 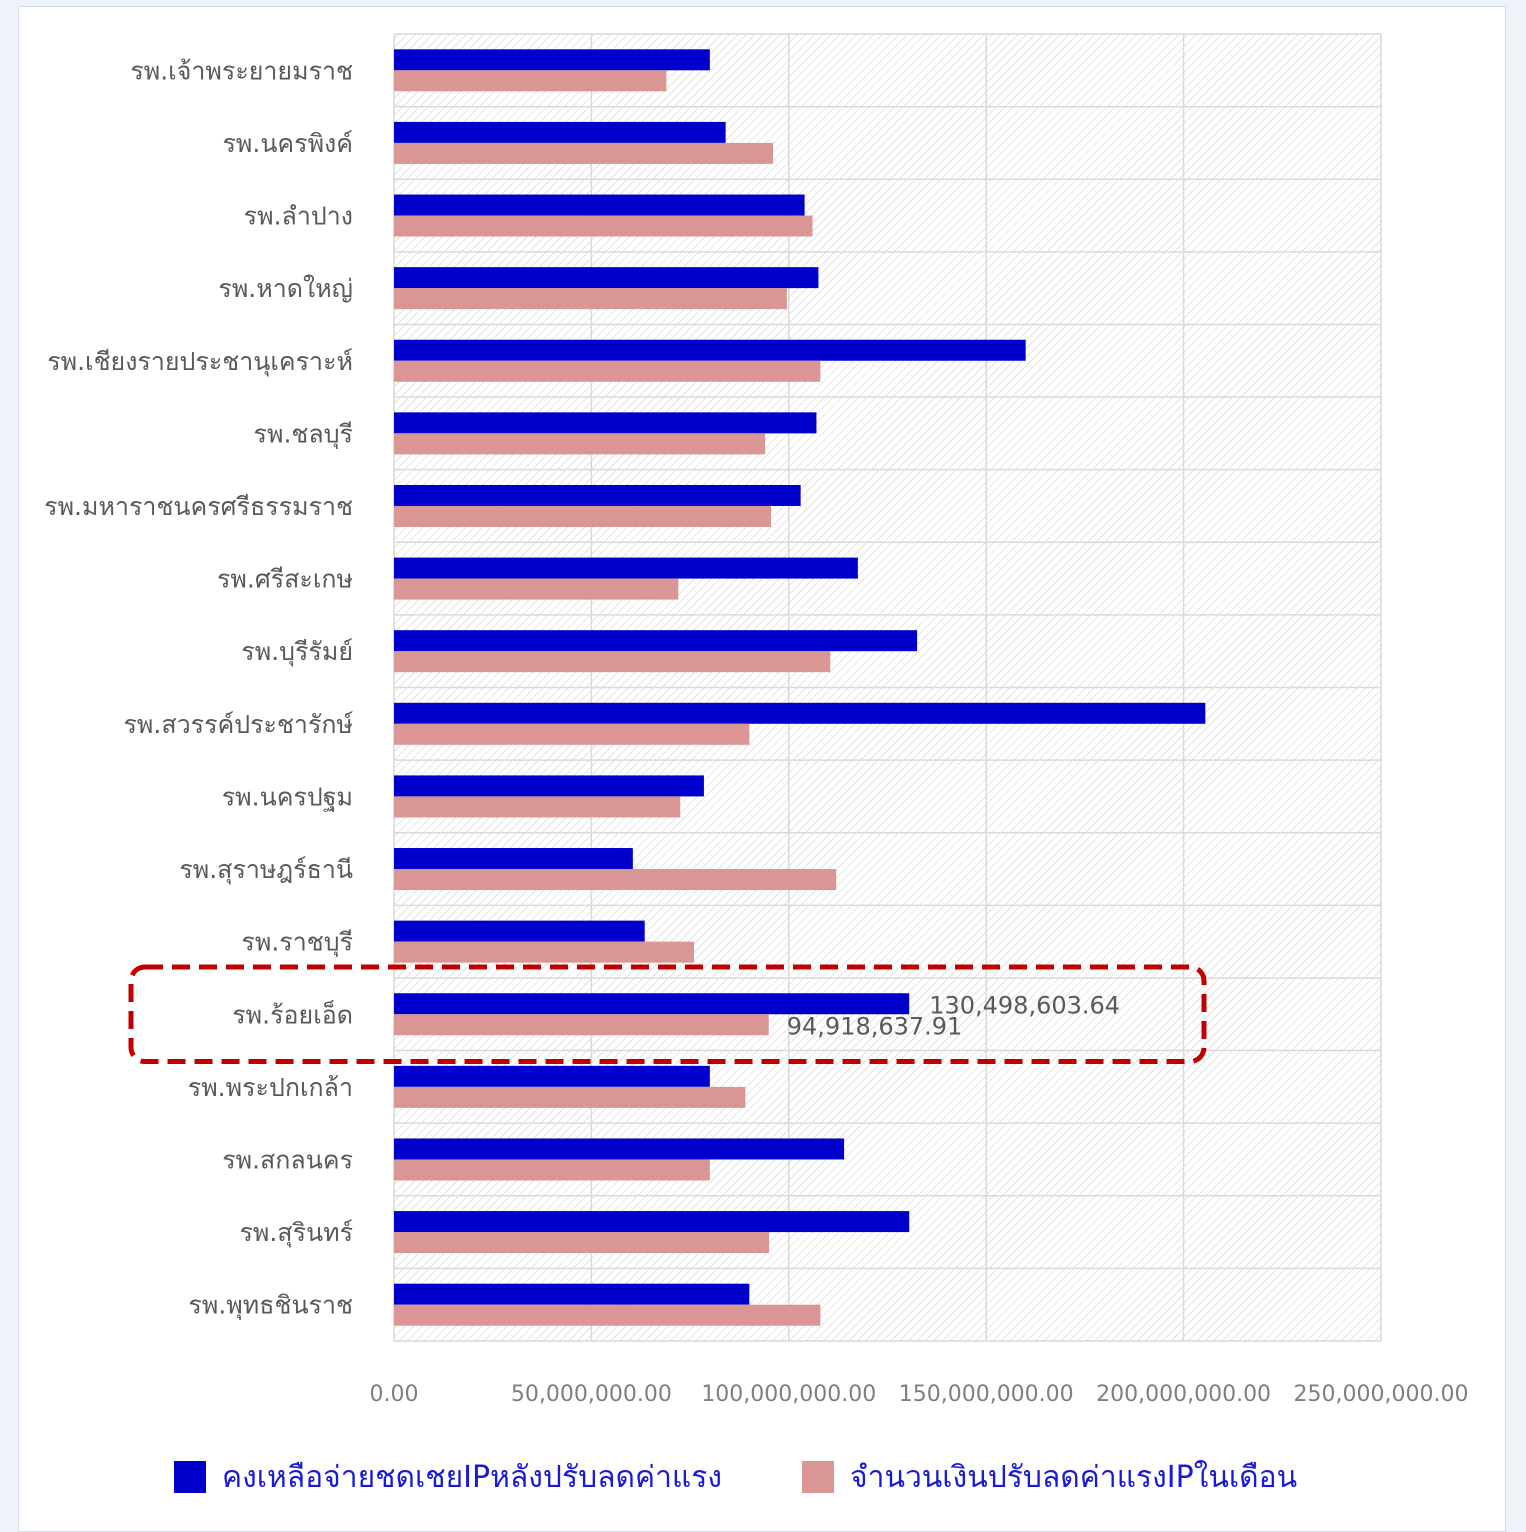 I want to click on x-tick-label: 250,000,000.00, so click(x=1381, y=1394).